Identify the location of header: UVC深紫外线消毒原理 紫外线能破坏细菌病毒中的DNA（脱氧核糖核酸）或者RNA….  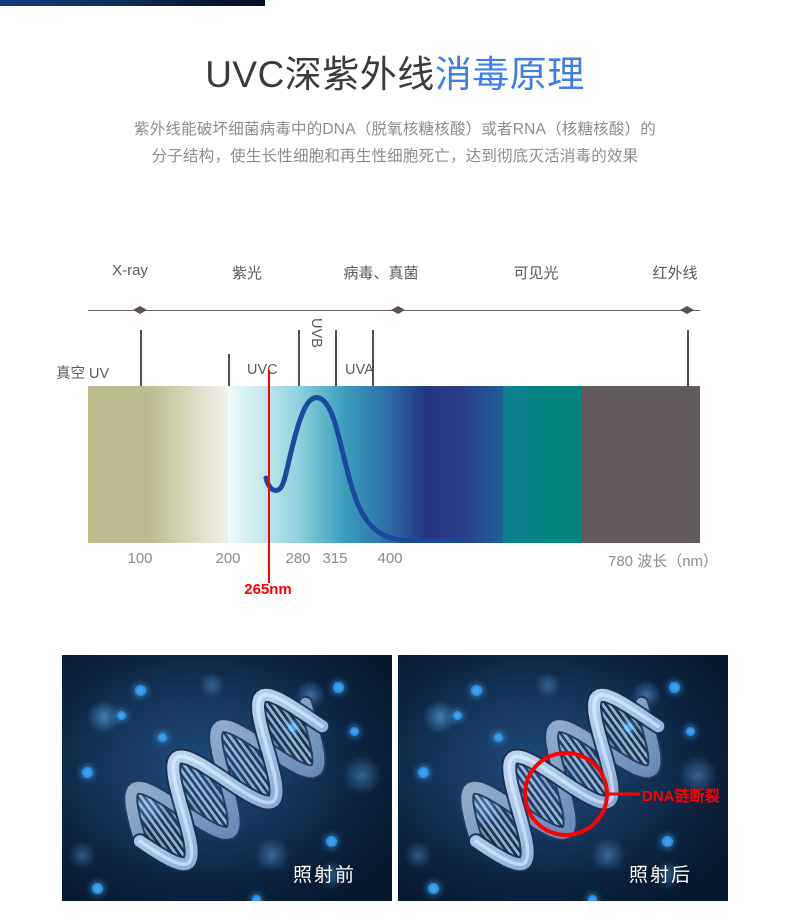
(395, 111).